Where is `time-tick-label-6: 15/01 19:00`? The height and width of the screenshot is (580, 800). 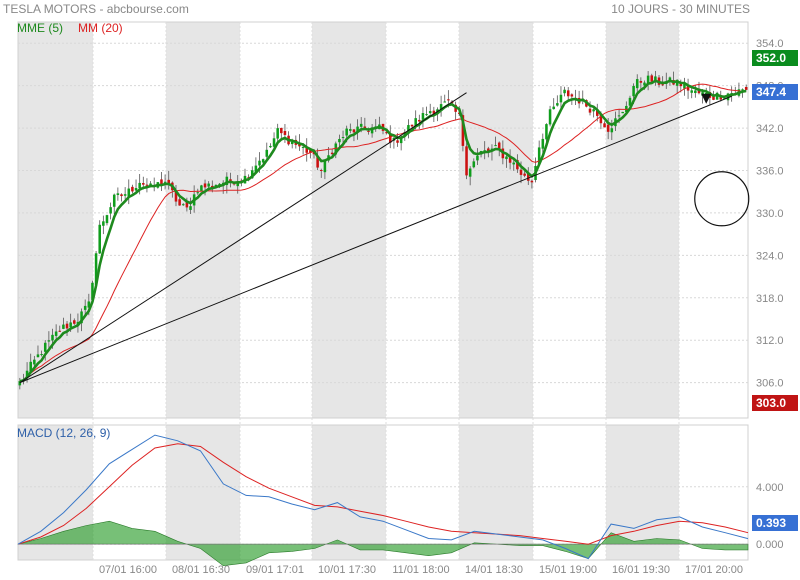 time-tick-label-6: 15/01 19:00 is located at coordinates (568, 570).